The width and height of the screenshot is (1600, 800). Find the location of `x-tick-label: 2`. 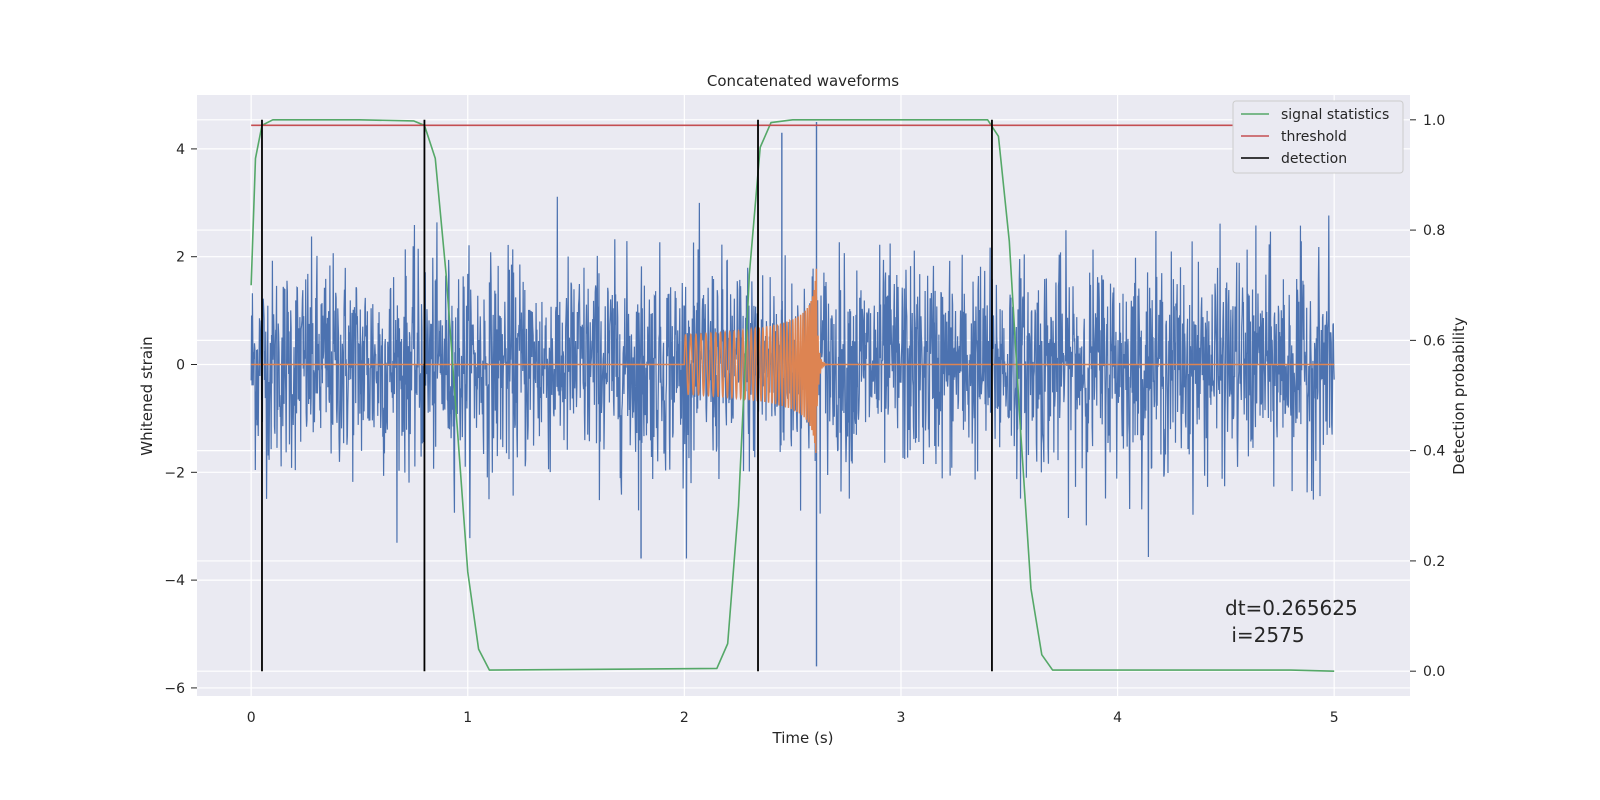

x-tick-label: 2 is located at coordinates (684, 718).